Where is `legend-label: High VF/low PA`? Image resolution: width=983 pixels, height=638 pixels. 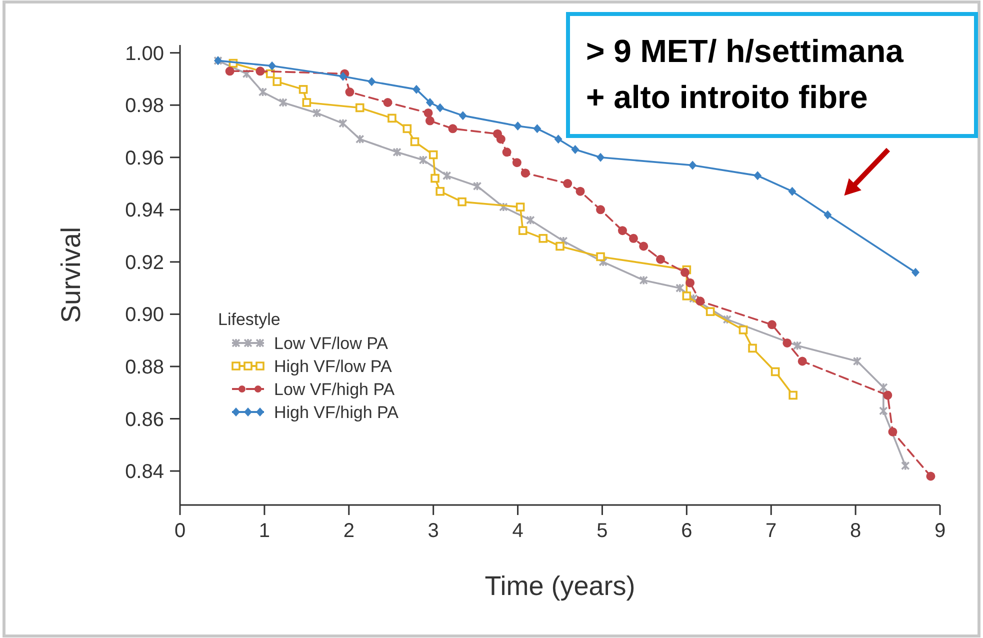 legend-label: High VF/low PA is located at coordinates (333, 366).